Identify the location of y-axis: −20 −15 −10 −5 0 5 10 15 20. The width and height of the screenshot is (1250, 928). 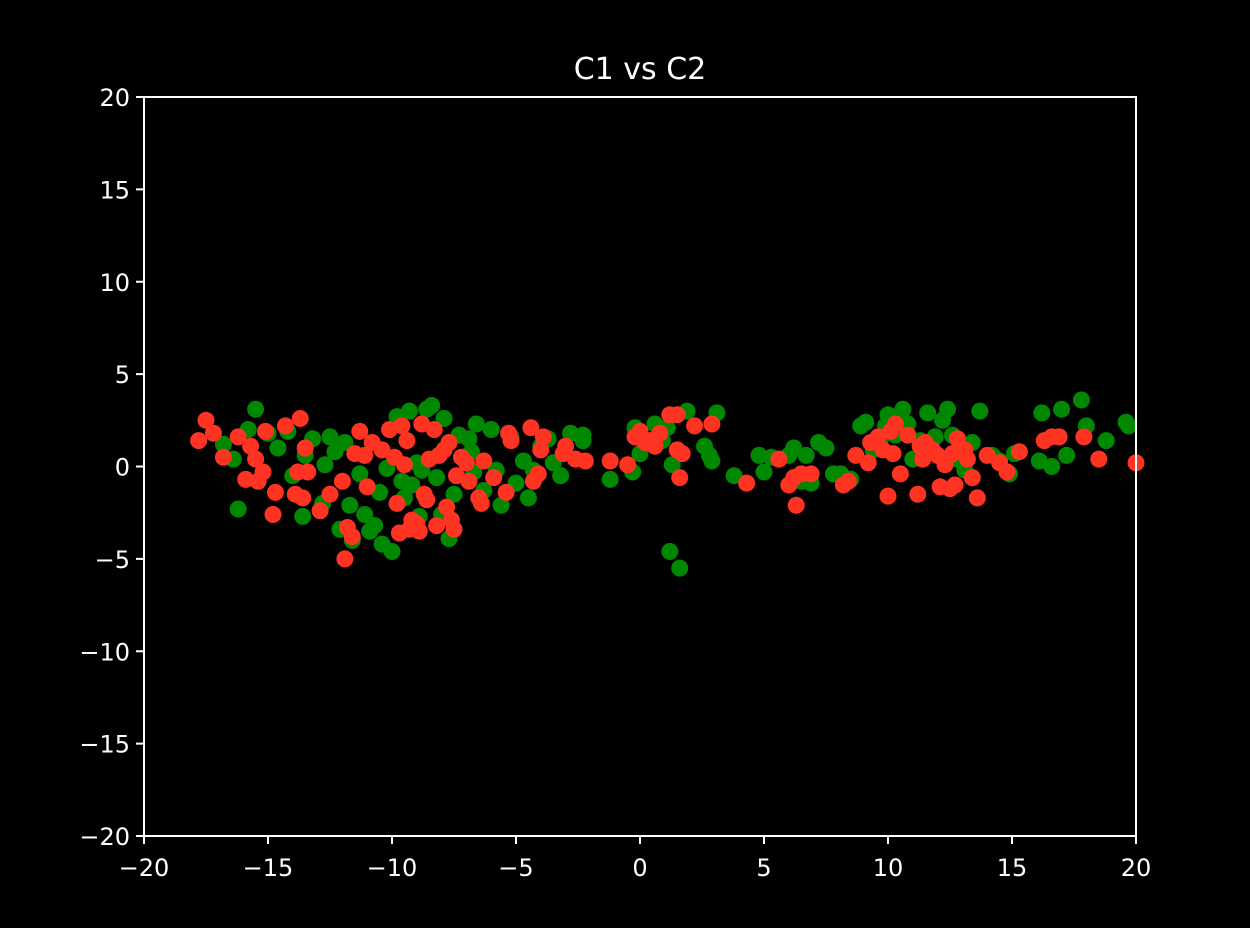
(111, 467).